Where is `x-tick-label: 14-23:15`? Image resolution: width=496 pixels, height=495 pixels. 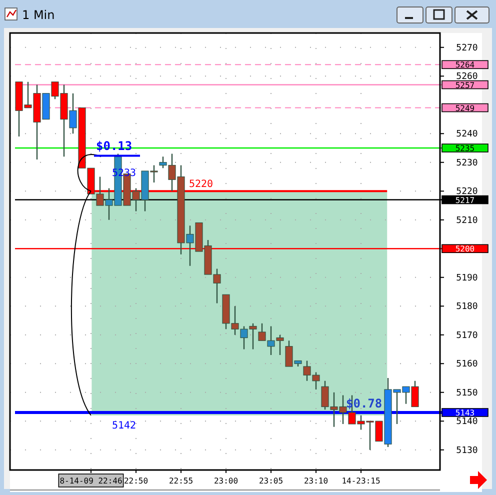 x-tick-label: 14-23:15 is located at coordinates (361, 481).